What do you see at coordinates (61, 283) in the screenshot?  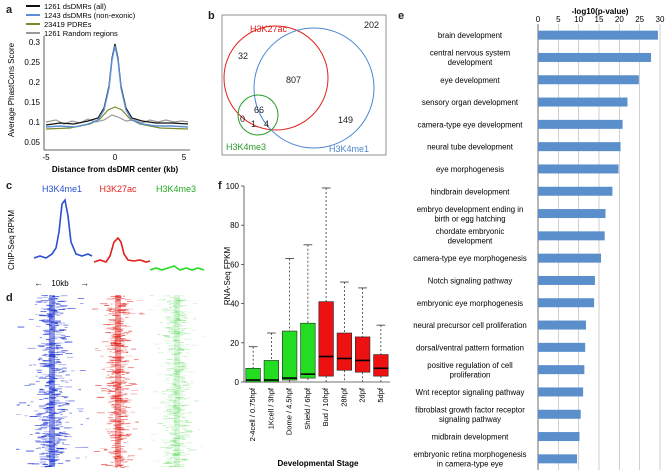 I see `scale-bar: ← 10kb →` at bounding box center [61, 283].